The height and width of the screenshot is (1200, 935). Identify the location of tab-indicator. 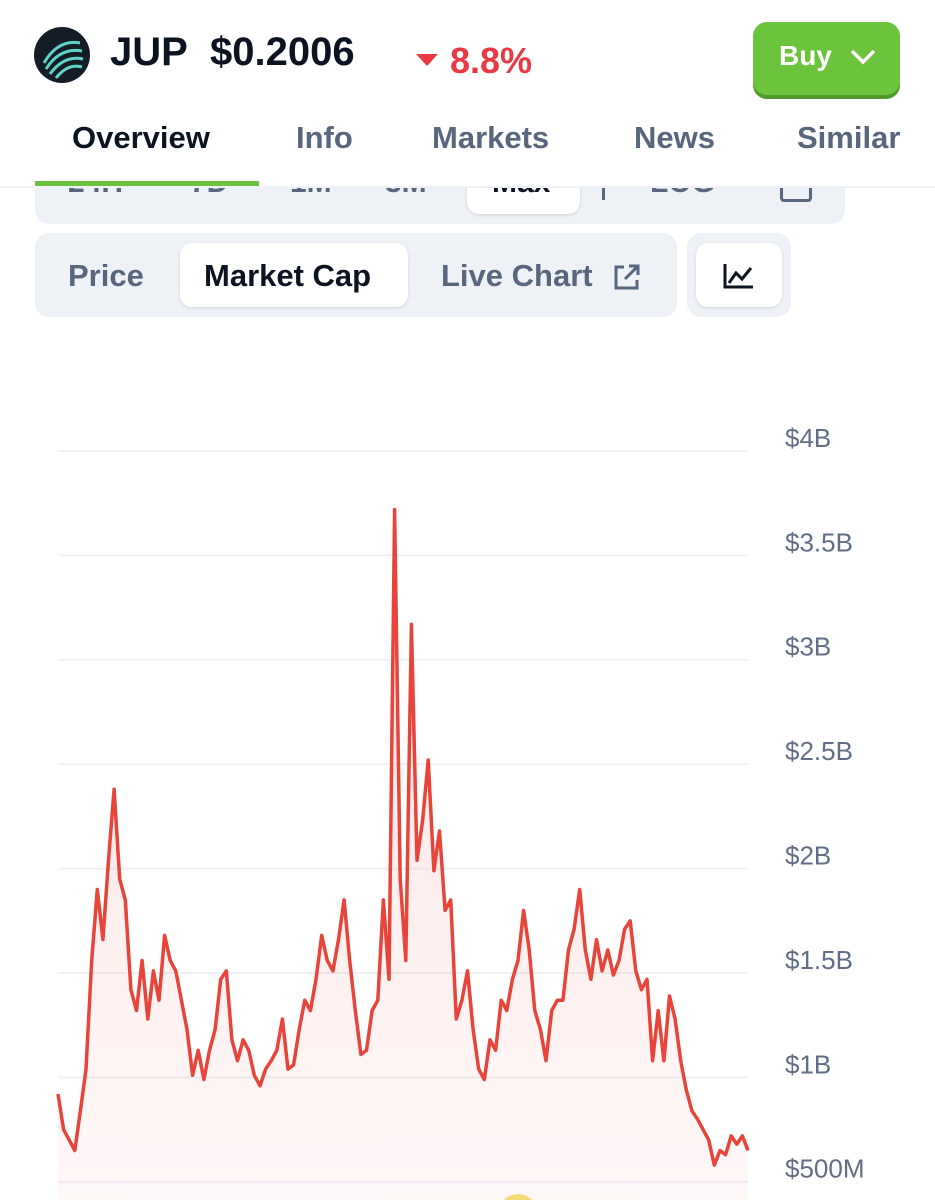
(147, 183).